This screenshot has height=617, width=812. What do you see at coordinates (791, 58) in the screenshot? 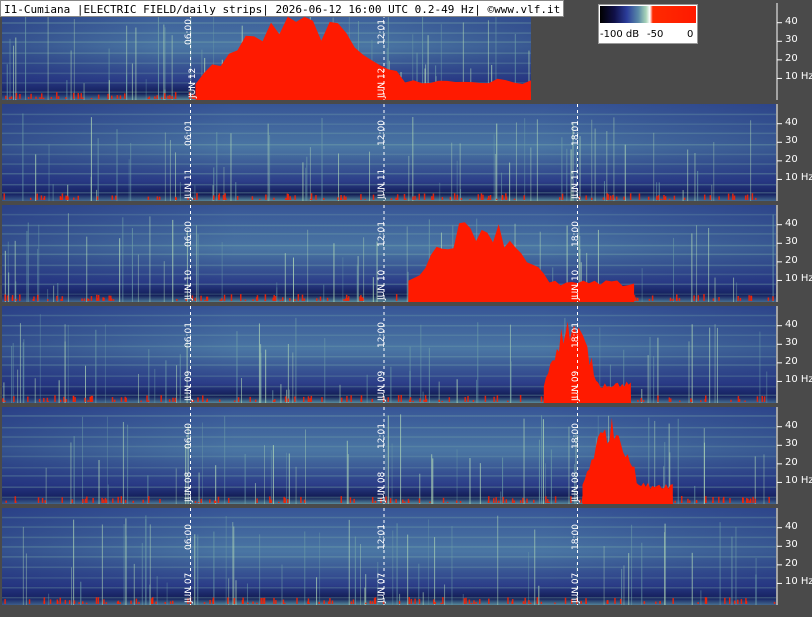
I see `y-tick-label: 20` at bounding box center [791, 58].